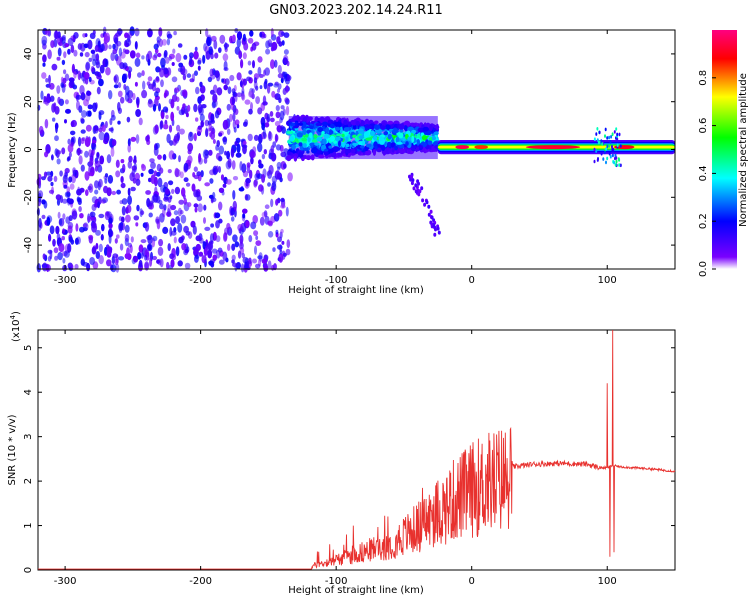 This screenshot has height=600, width=750. What do you see at coordinates (12, 150) in the screenshot?
I see `spectrogram-y-label: Frequency (Hz)` at bounding box center [12, 150].